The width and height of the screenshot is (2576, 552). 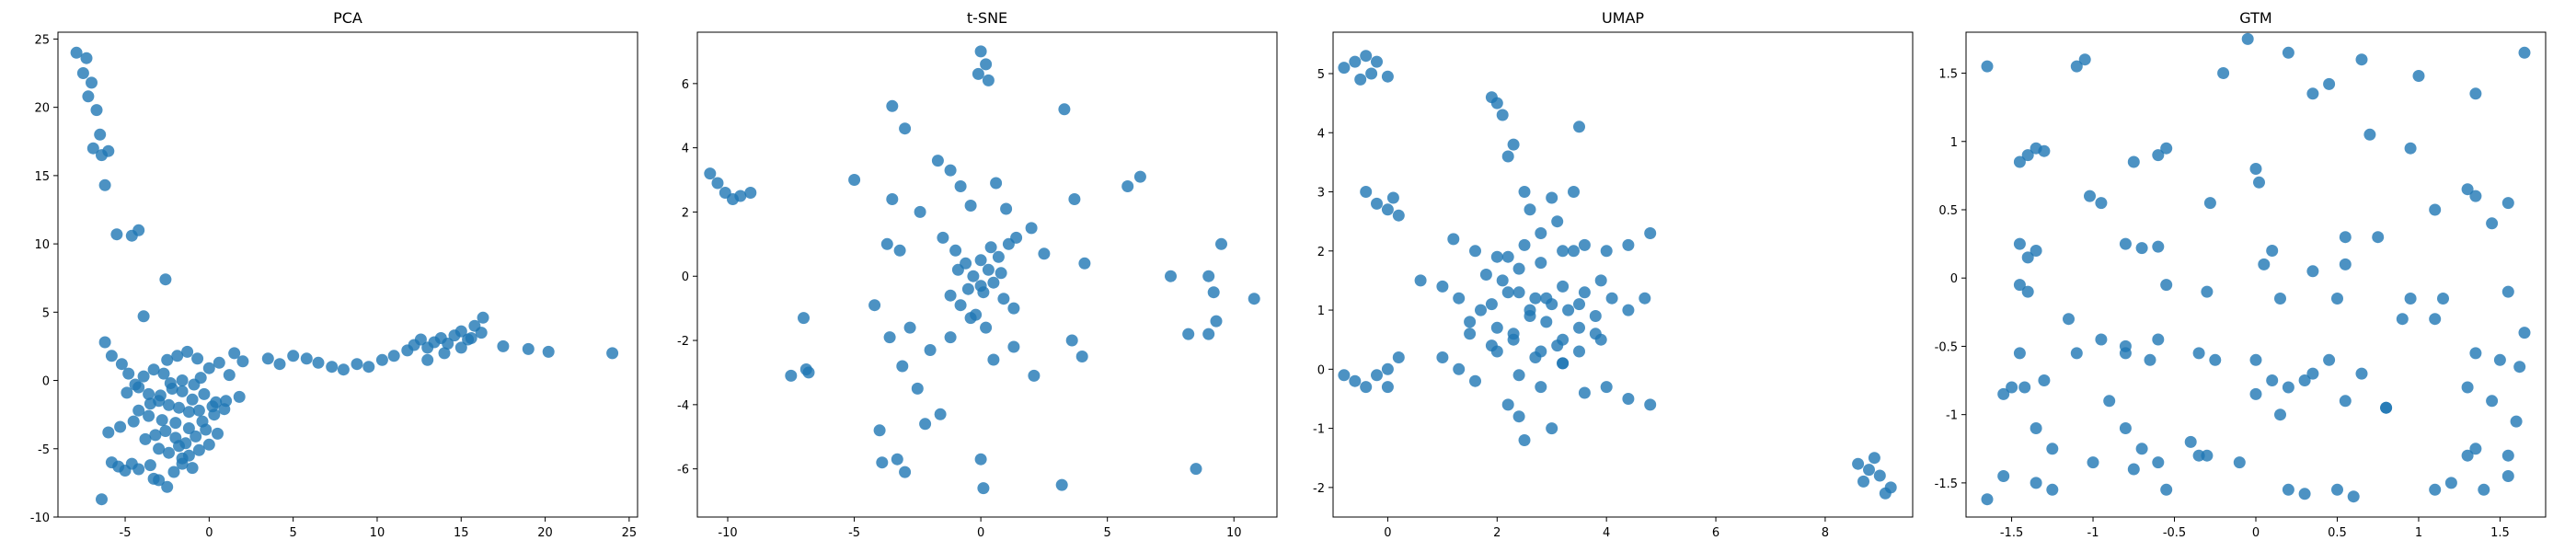 I want to click on y-tick-label: 4, so click(x=685, y=149).